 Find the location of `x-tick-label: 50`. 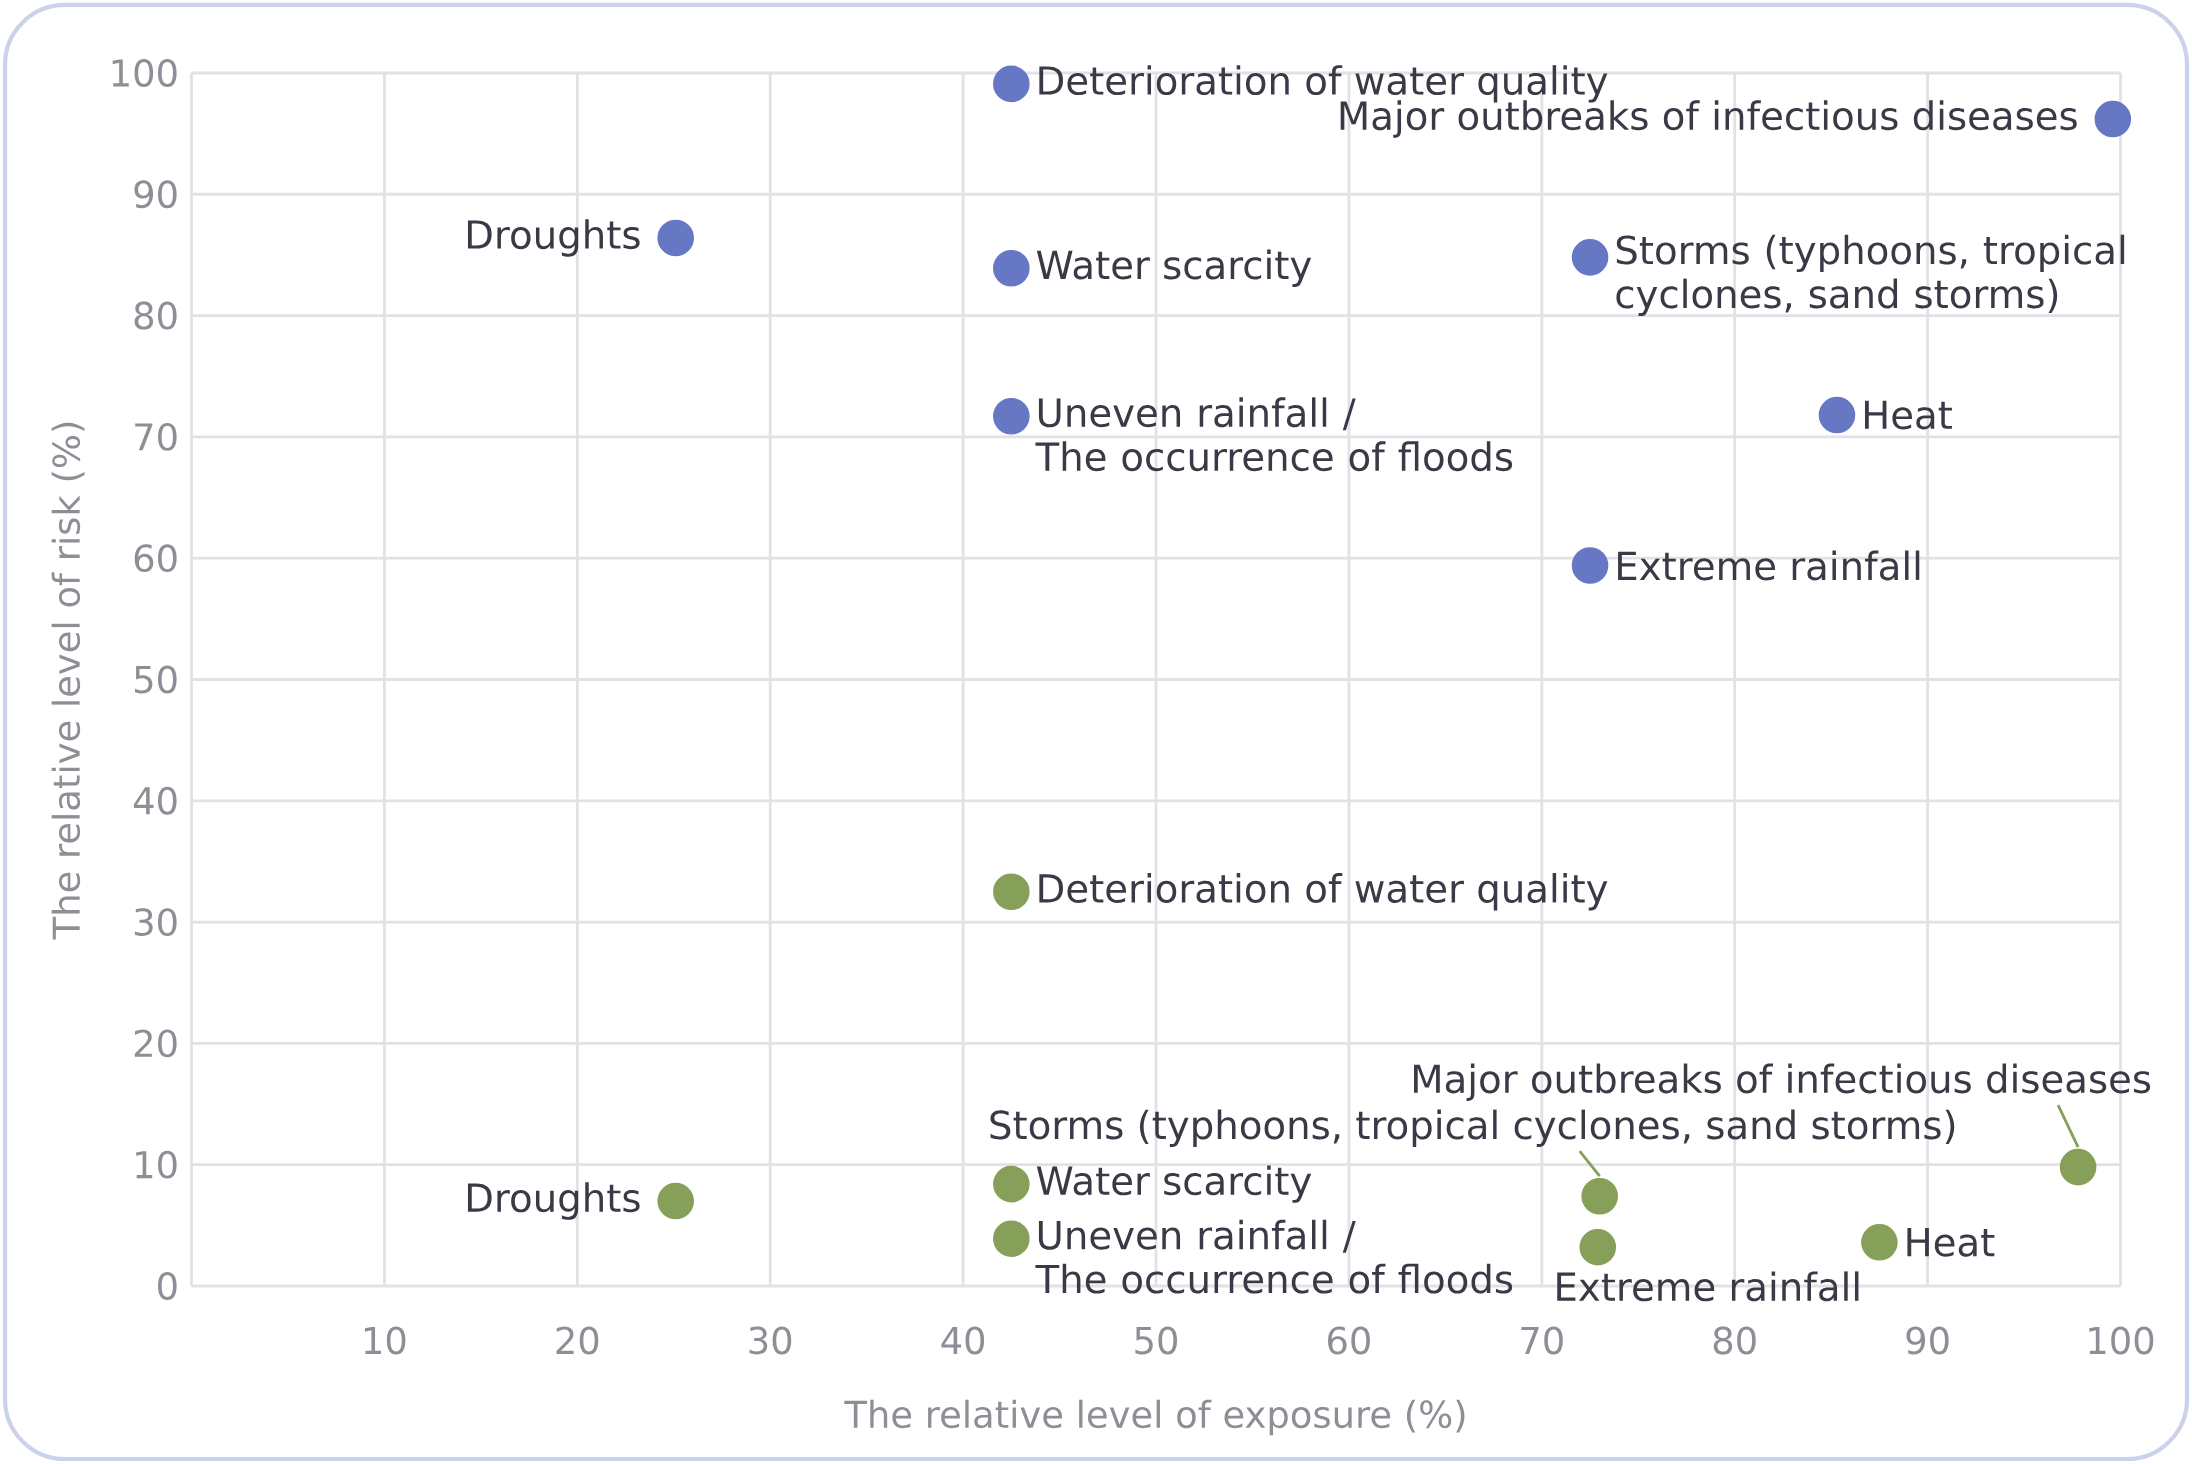

x-tick-label: 50 is located at coordinates (1156, 1340).